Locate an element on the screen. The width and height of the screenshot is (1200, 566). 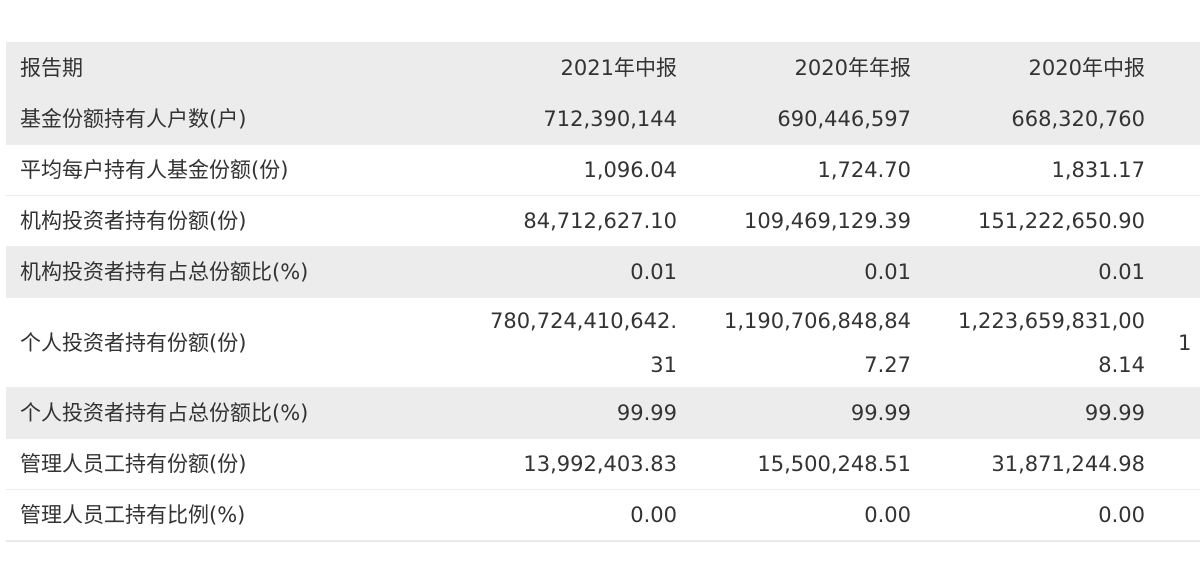
table-cell: 1,096.04 is located at coordinates (630, 170).